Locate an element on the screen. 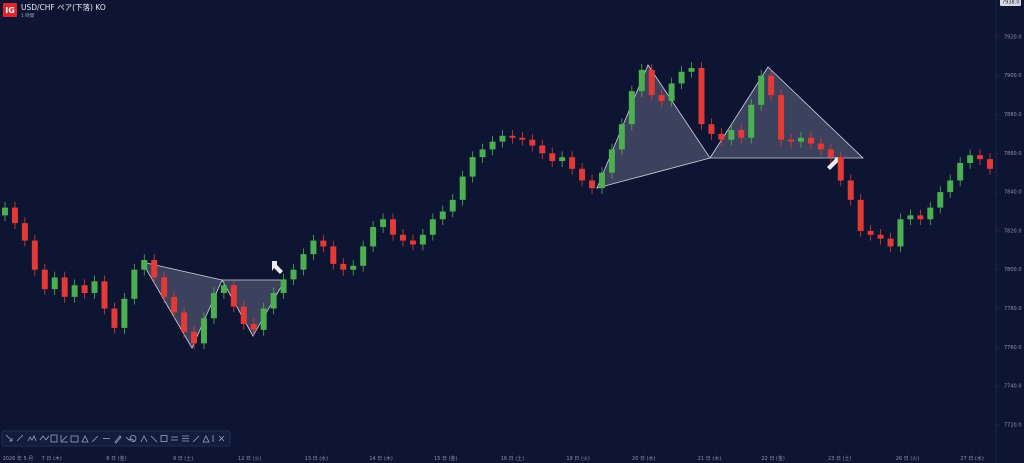 The height and width of the screenshot is (463, 1024). toolbar is located at coordinates (116, 438).